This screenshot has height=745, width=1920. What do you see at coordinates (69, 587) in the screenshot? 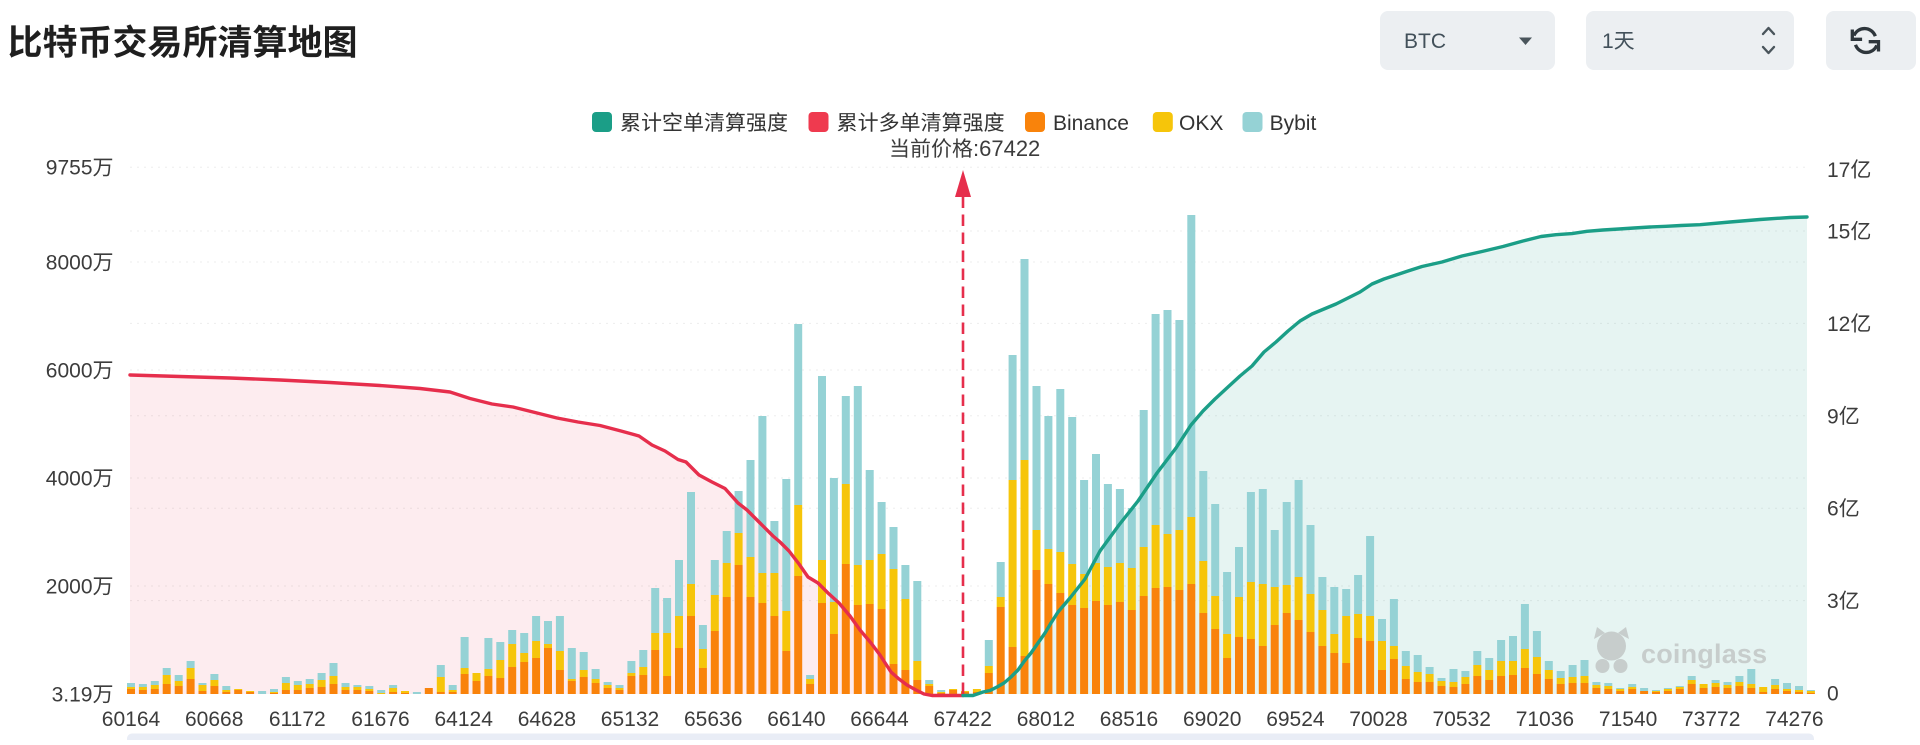
I see `svg-text: 2000` at bounding box center [69, 587].